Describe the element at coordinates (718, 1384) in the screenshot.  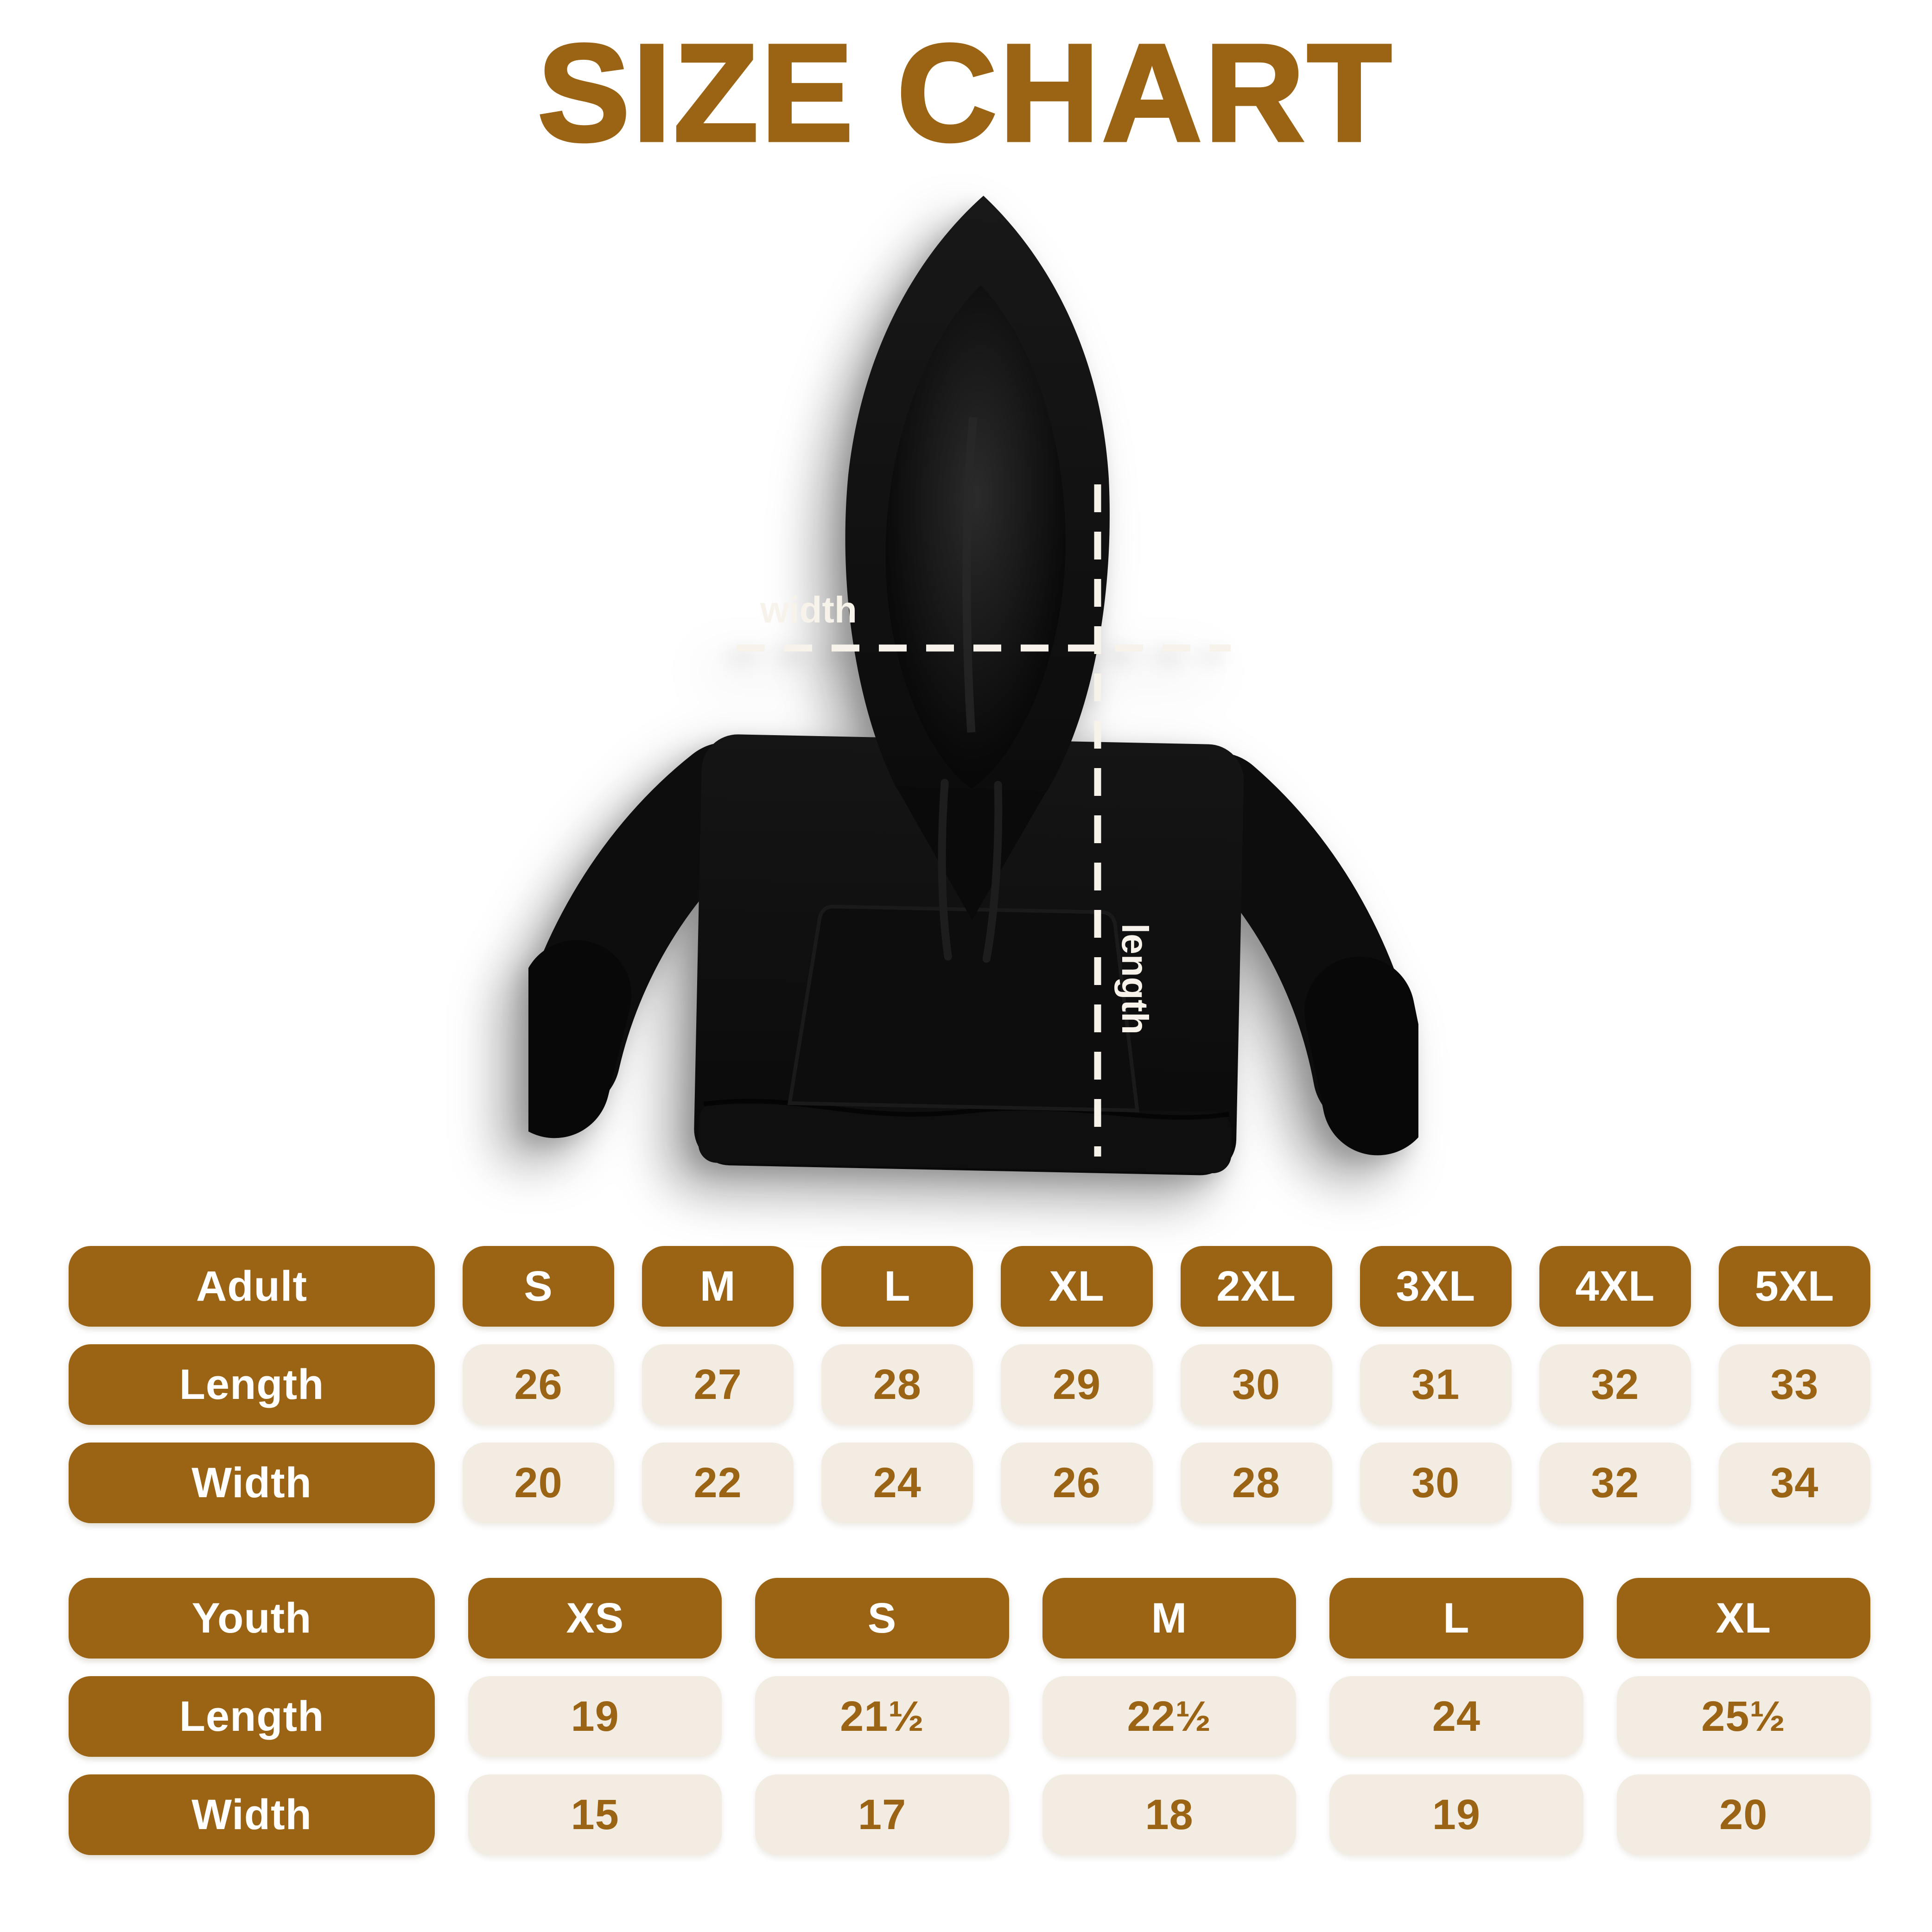
I see `adult-length-row-value-pill: 27` at that location.